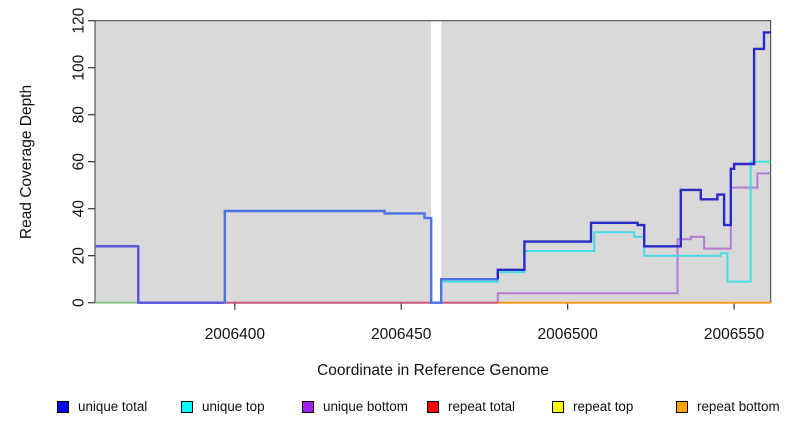  I want to click on y-tick-label: 100, so click(78, 67).